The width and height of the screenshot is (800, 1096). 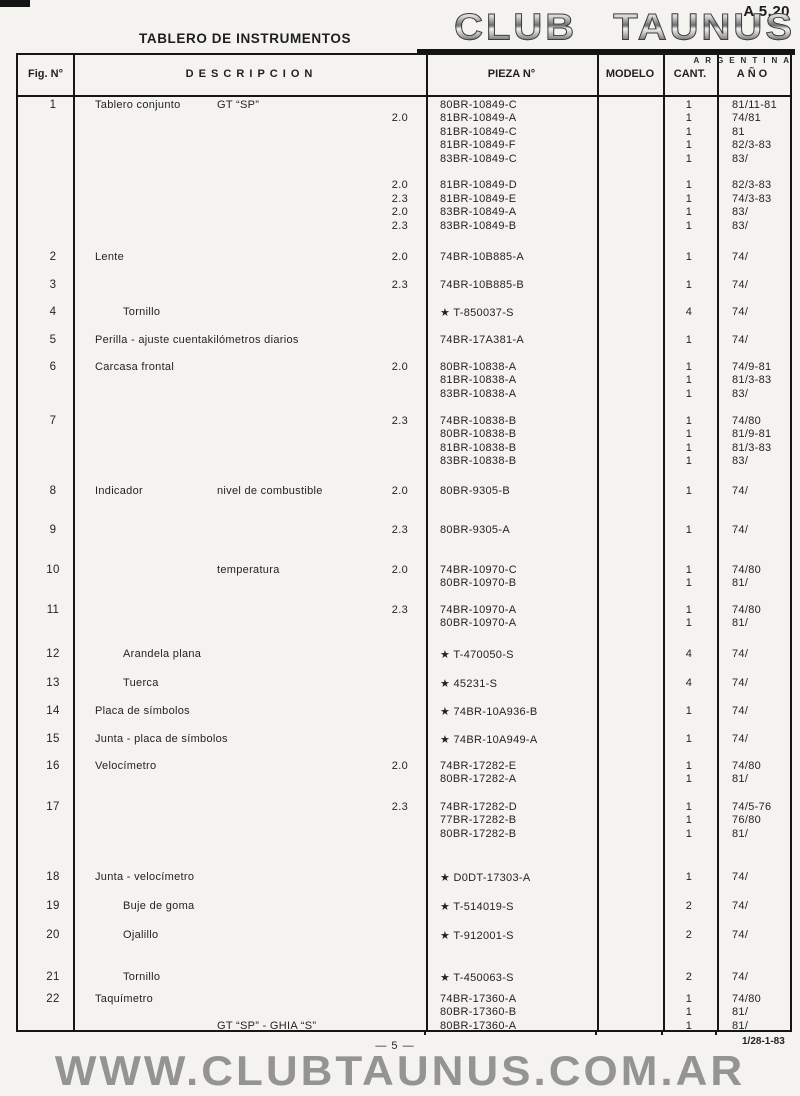 I want to click on part-number: 81BR-10849-E, so click(x=478, y=198).